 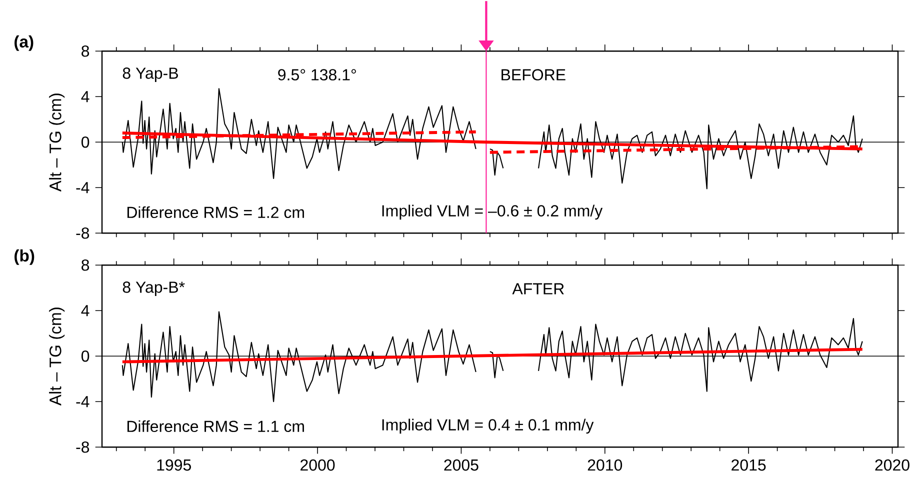 What do you see at coordinates (317, 74) in the screenshot?
I see `annotation: 9.5° 138.1°` at bounding box center [317, 74].